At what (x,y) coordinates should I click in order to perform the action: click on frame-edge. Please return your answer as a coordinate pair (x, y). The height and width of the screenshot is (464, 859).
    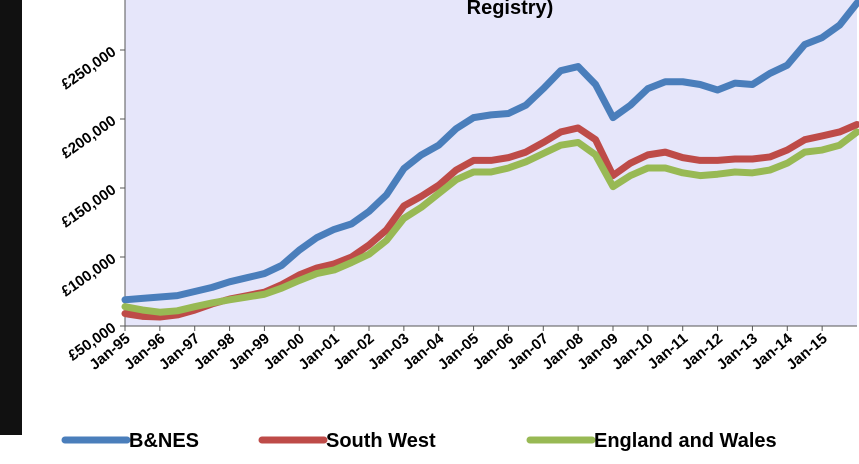
    Looking at the image, I should click on (11, 217).